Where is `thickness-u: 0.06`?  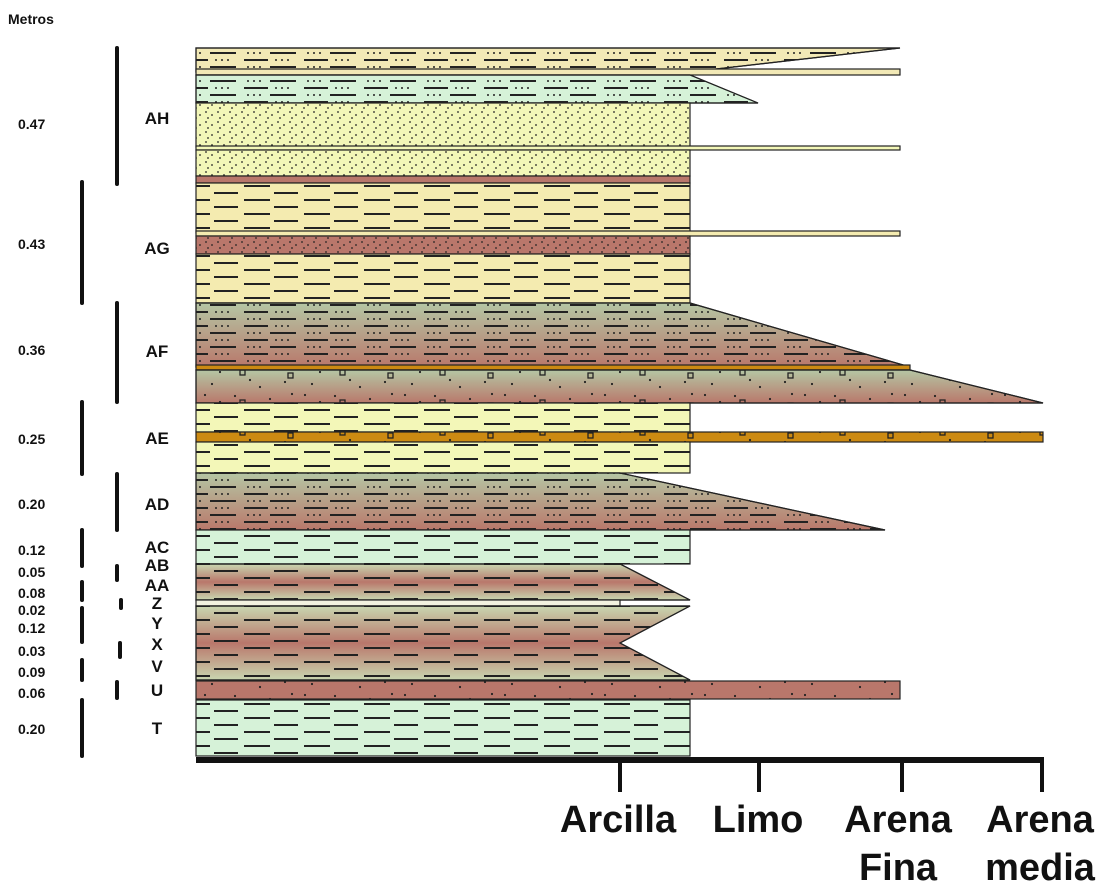 thickness-u: 0.06 is located at coordinates (31, 693).